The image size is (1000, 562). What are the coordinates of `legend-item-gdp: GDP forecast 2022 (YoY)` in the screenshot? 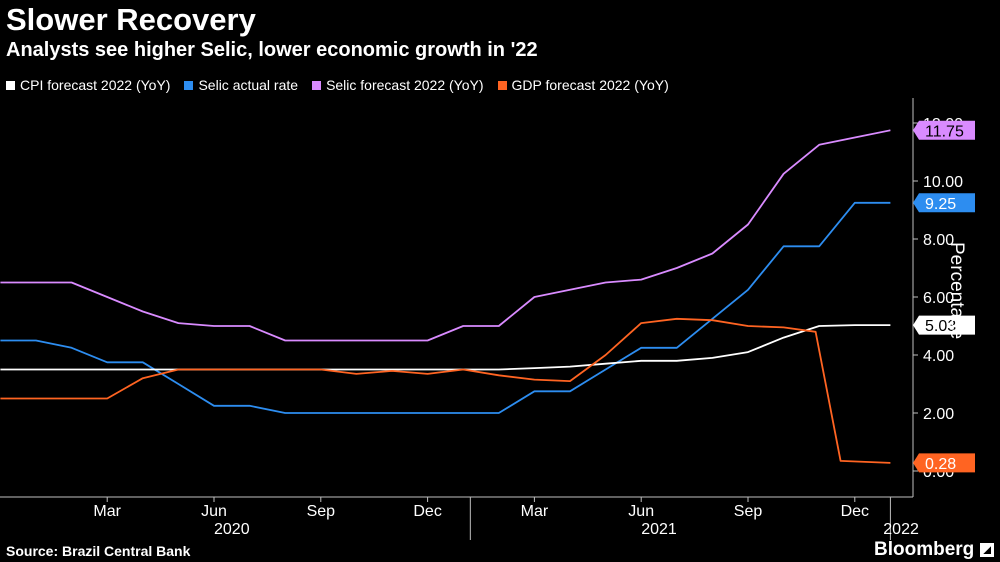 It's located at (583, 85).